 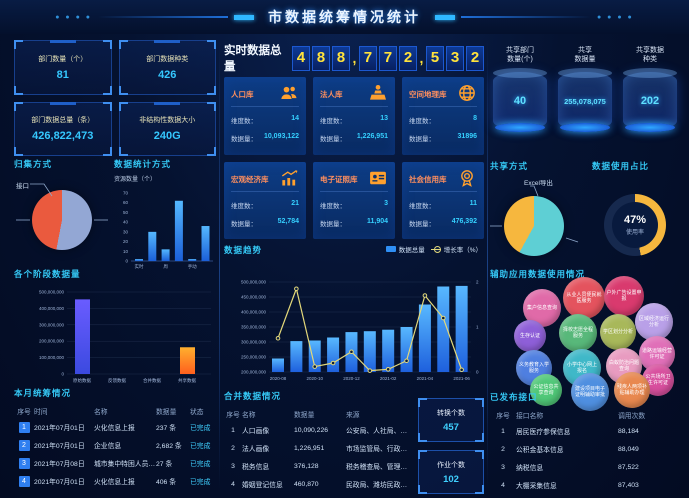 What do you see at coordinates (534, 226) in the screenshot?
I see `share-method-pie-chart` at bounding box center [534, 226].